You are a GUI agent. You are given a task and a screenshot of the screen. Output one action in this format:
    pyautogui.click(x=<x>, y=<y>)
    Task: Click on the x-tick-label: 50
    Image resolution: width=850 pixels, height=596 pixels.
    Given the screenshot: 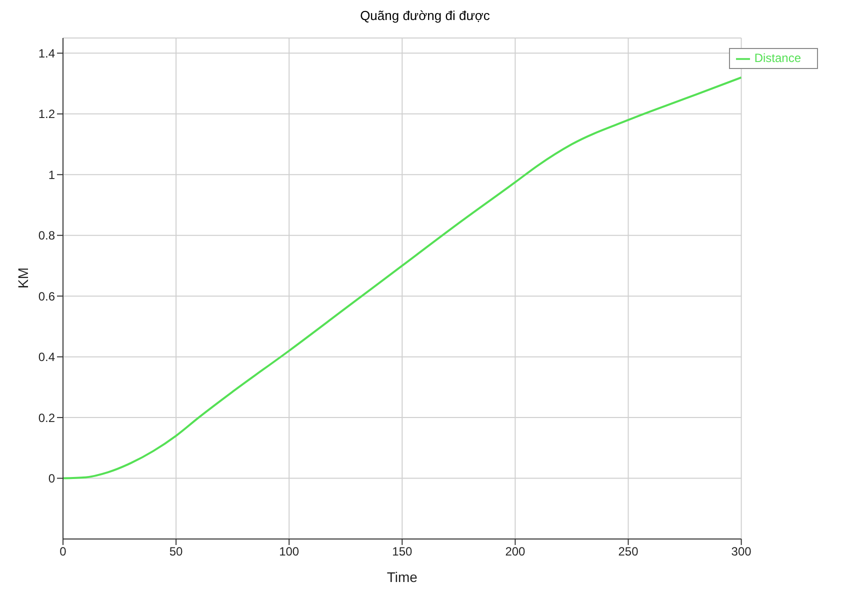 What is the action you would take?
    pyautogui.click(x=176, y=551)
    